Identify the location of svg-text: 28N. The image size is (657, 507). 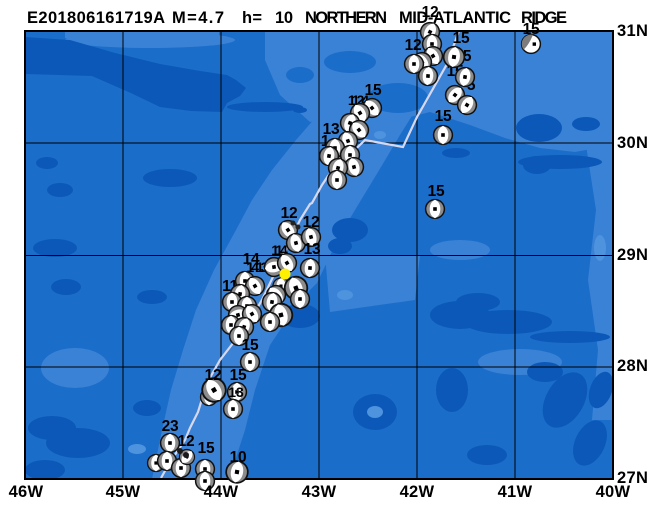
(632, 366).